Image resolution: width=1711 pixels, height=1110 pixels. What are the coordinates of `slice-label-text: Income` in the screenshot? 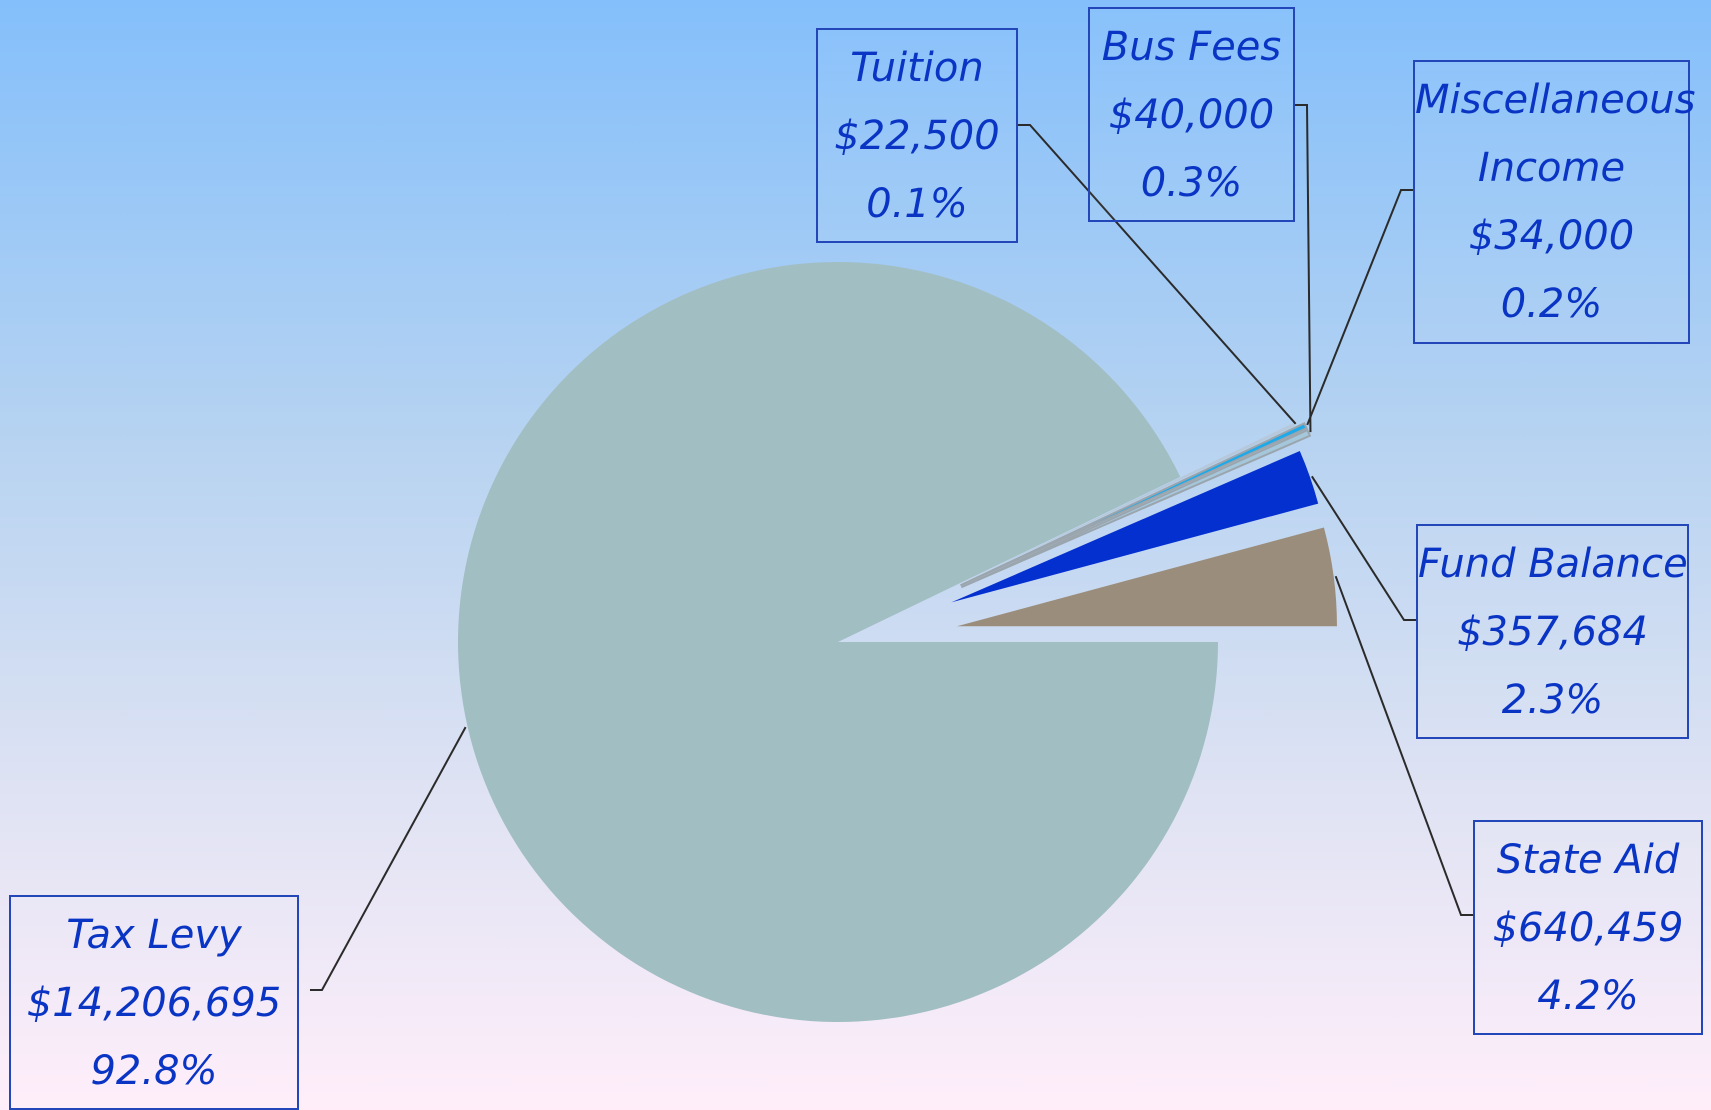 It's located at (1551, 168).